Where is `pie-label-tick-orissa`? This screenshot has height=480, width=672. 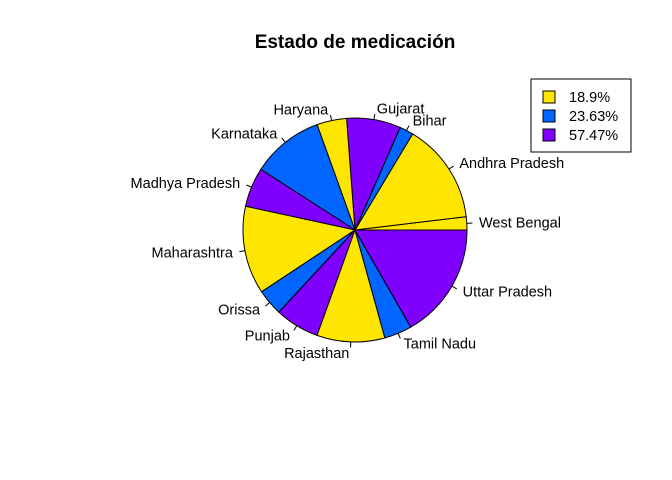 pie-label-tick-orissa is located at coordinates (267, 304).